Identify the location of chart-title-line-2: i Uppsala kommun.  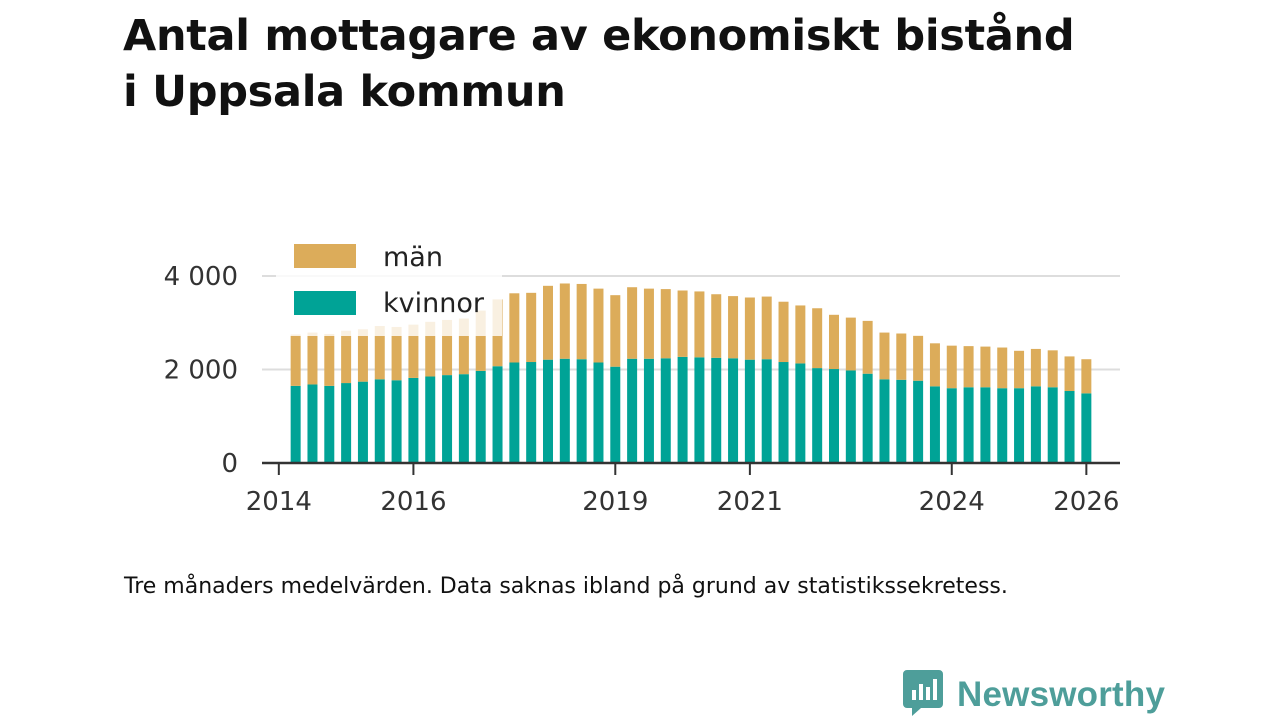
(344, 92).